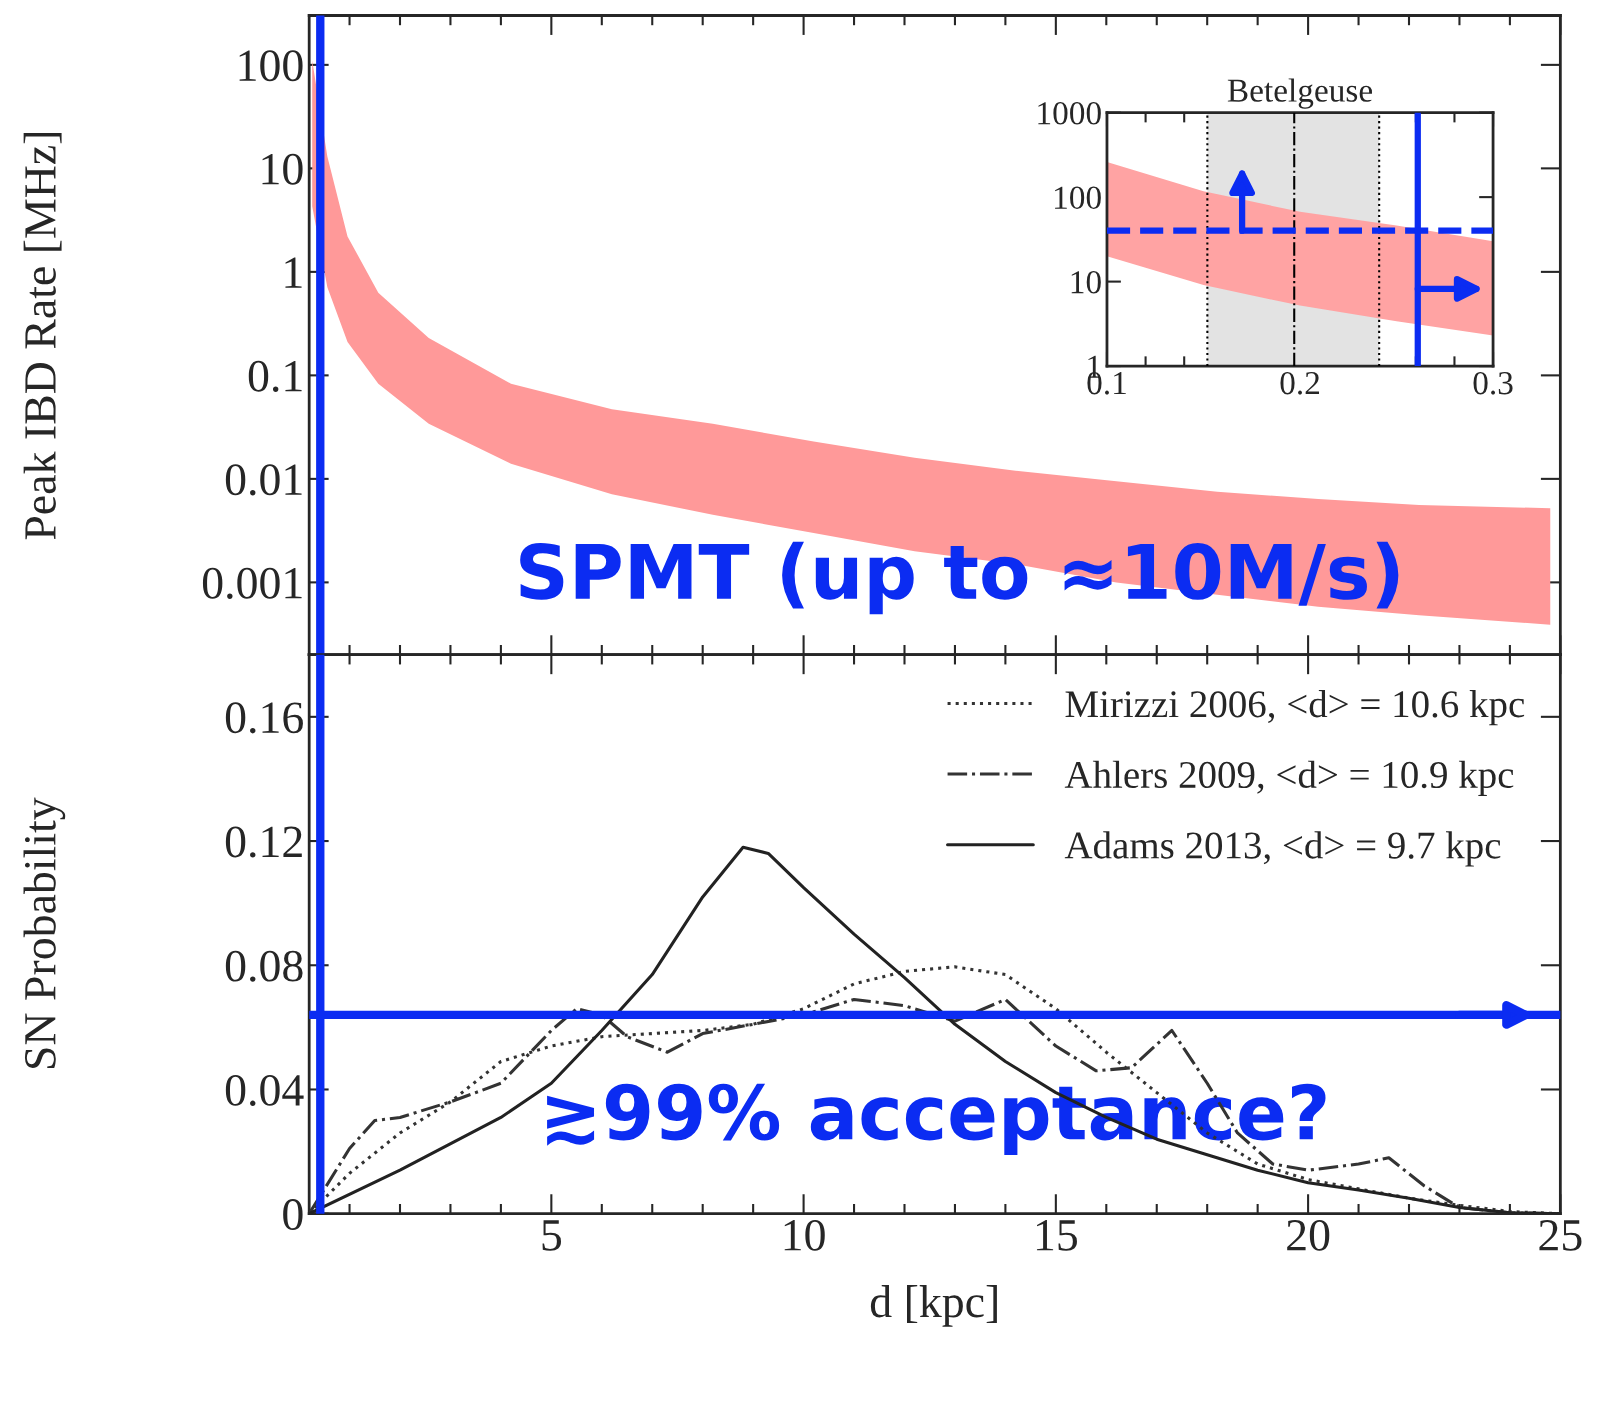 This screenshot has width=1602, height=1408. Describe the element at coordinates (1069, 113) in the screenshot. I see `y-tick-label: 1000` at that location.